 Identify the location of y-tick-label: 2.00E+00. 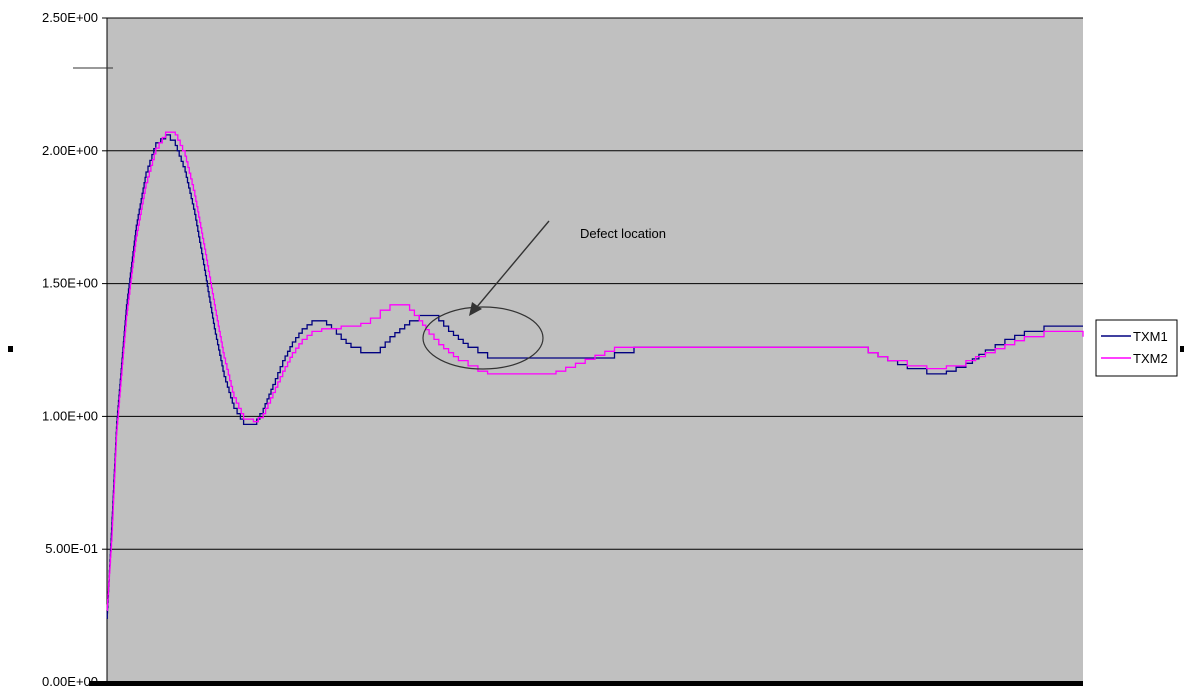
(70, 150).